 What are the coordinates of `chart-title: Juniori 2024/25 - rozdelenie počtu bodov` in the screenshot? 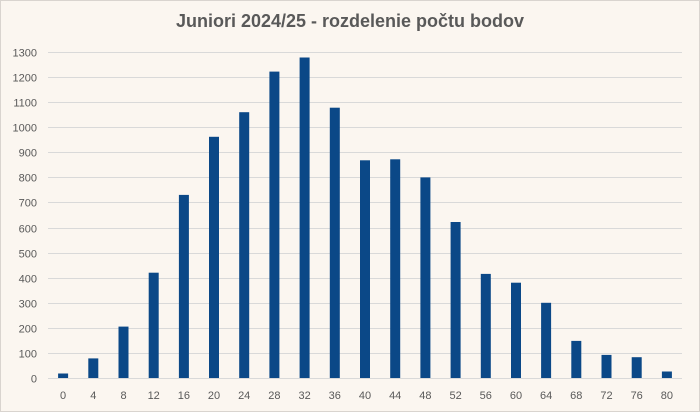 It's located at (350, 21).